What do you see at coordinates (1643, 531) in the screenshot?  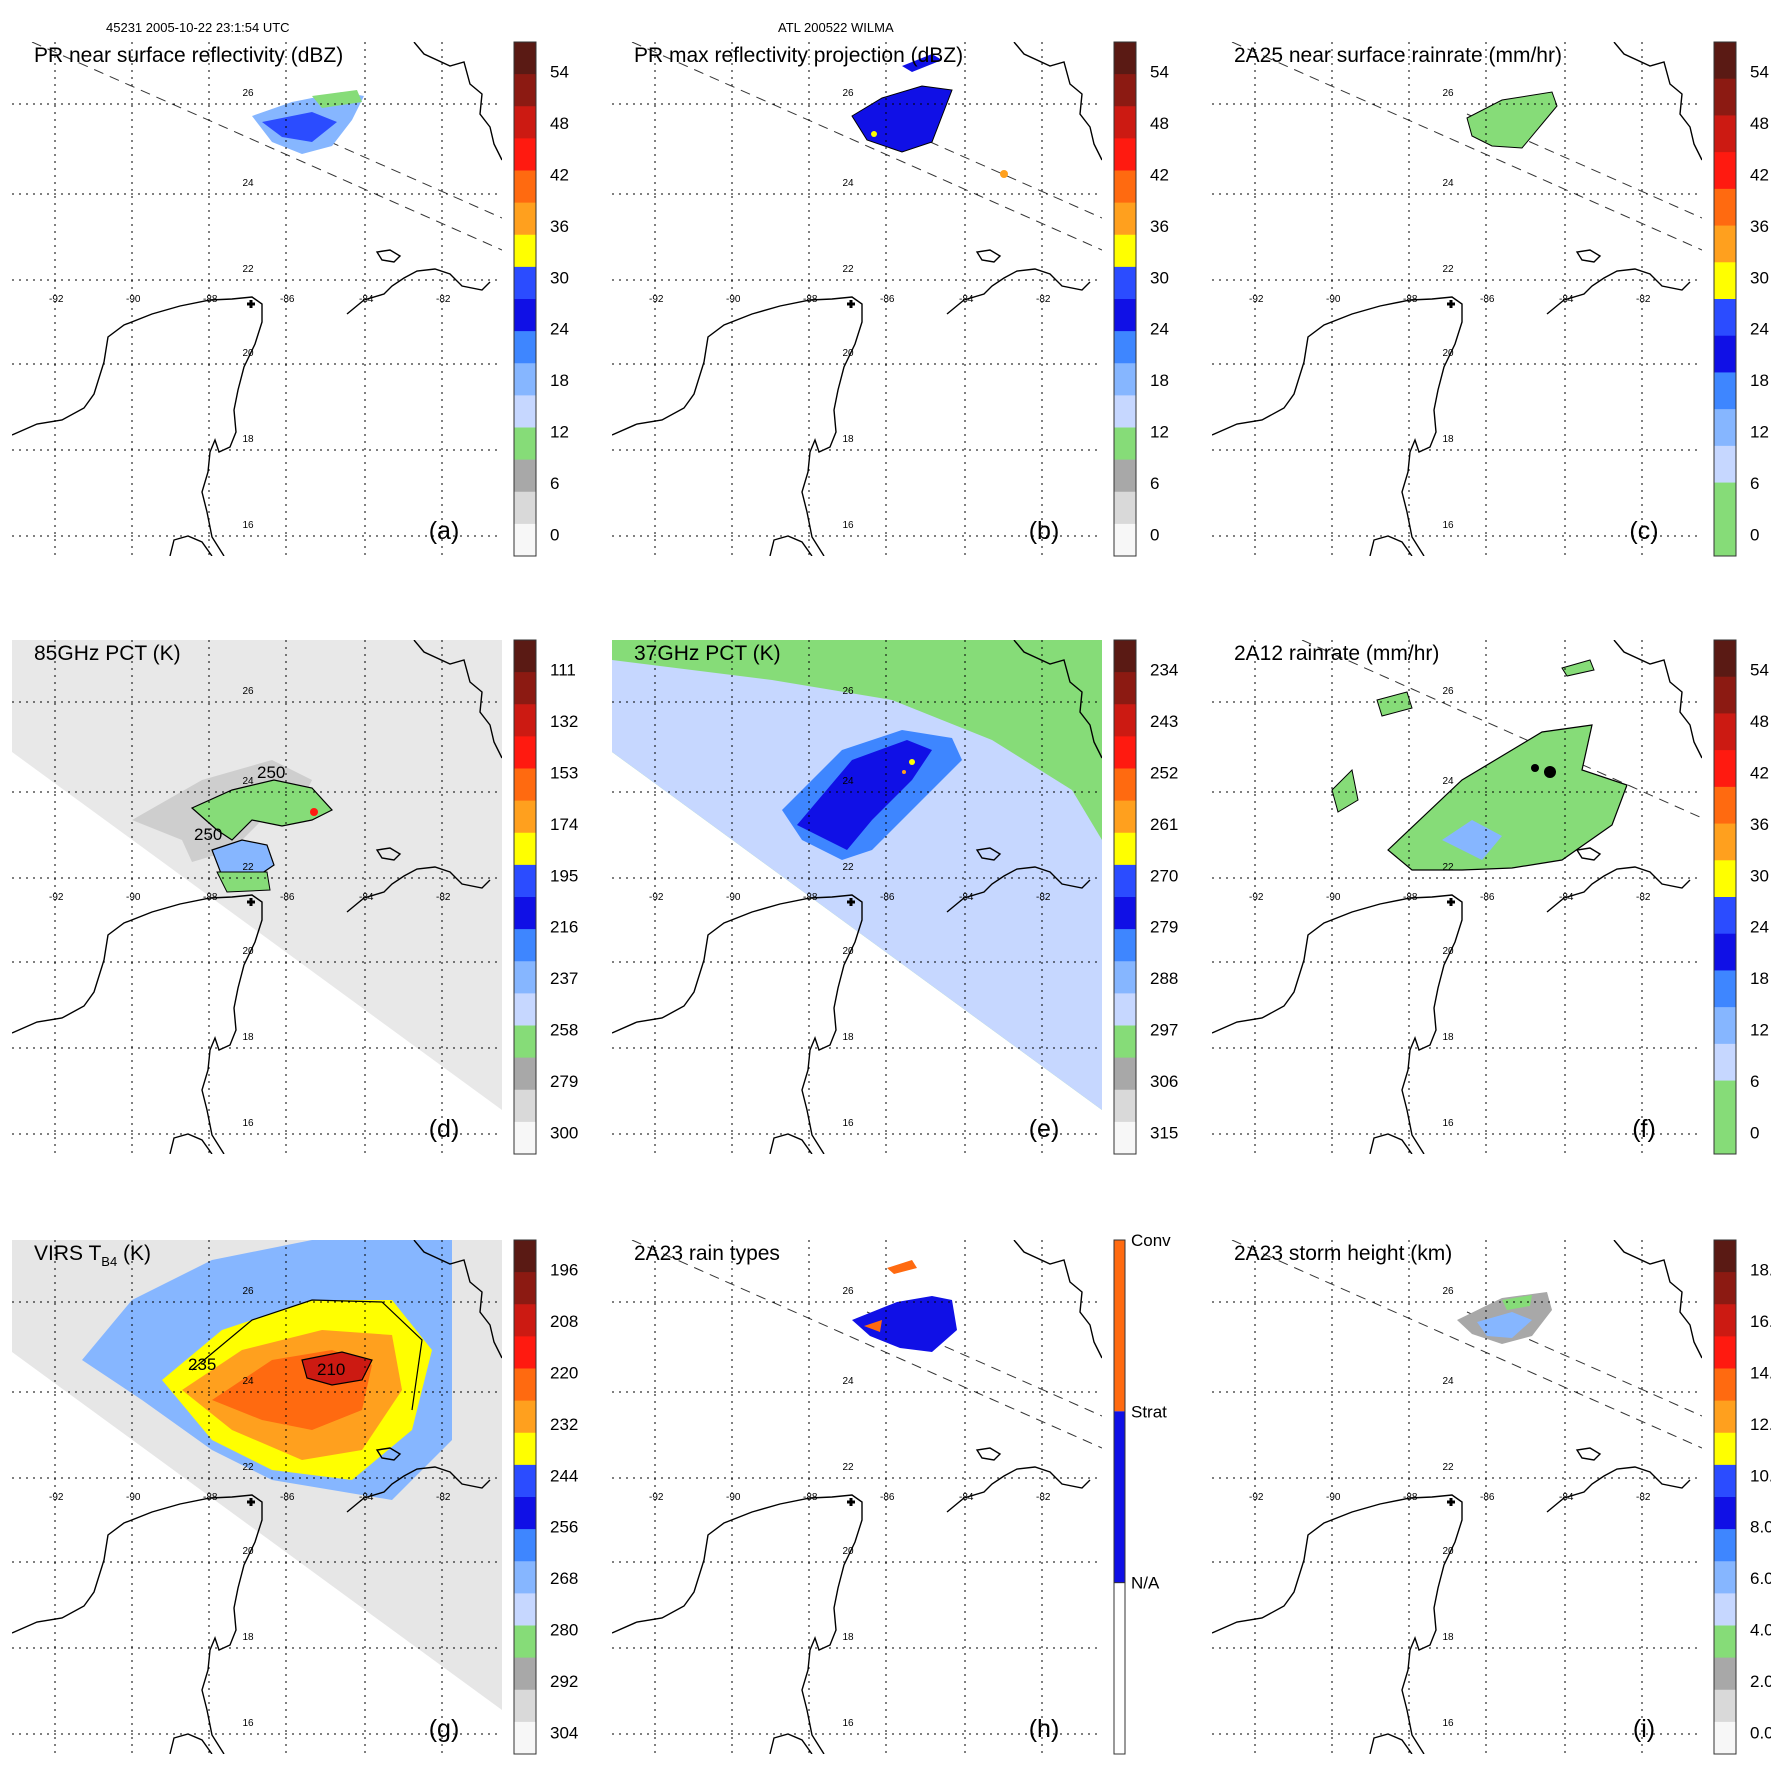 I see `panel-letter: (c)` at bounding box center [1643, 531].